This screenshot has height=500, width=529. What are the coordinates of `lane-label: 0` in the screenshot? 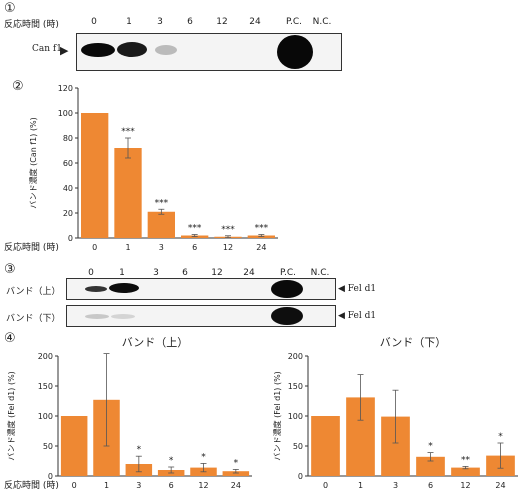 It's located at (91, 273).